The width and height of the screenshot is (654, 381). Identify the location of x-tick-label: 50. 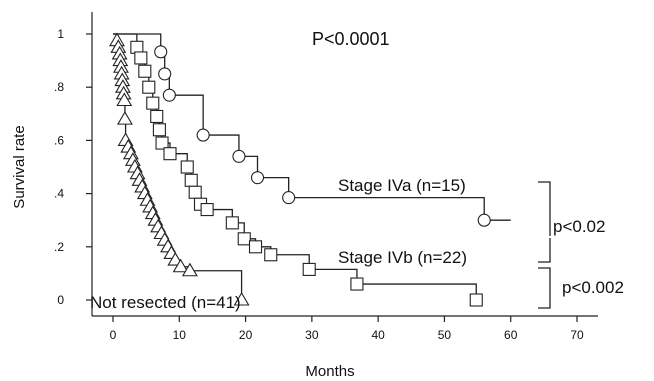
(445, 335).